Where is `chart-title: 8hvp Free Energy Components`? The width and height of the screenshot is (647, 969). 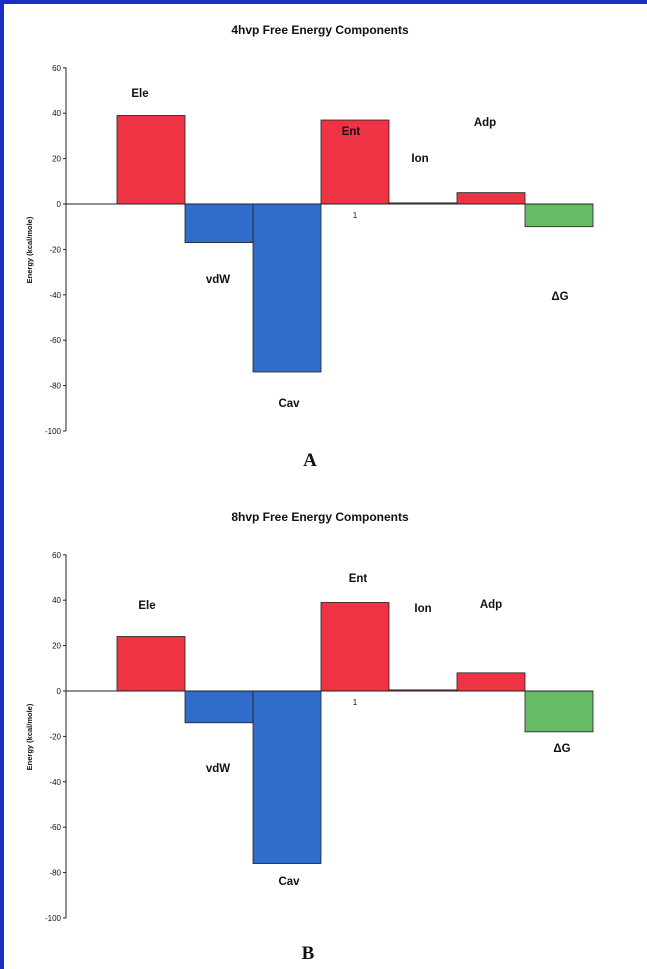
chart-title: 8hvp Free Energy Components is located at coordinates (320, 517).